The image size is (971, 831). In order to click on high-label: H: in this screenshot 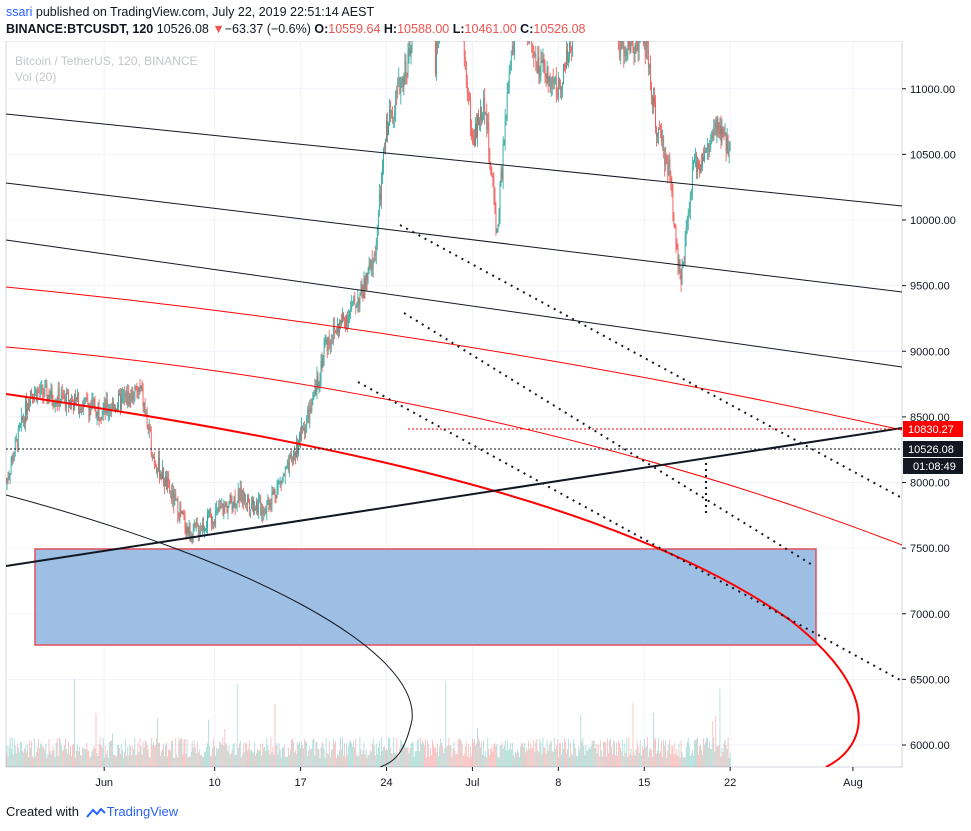, I will do `click(390, 29)`.